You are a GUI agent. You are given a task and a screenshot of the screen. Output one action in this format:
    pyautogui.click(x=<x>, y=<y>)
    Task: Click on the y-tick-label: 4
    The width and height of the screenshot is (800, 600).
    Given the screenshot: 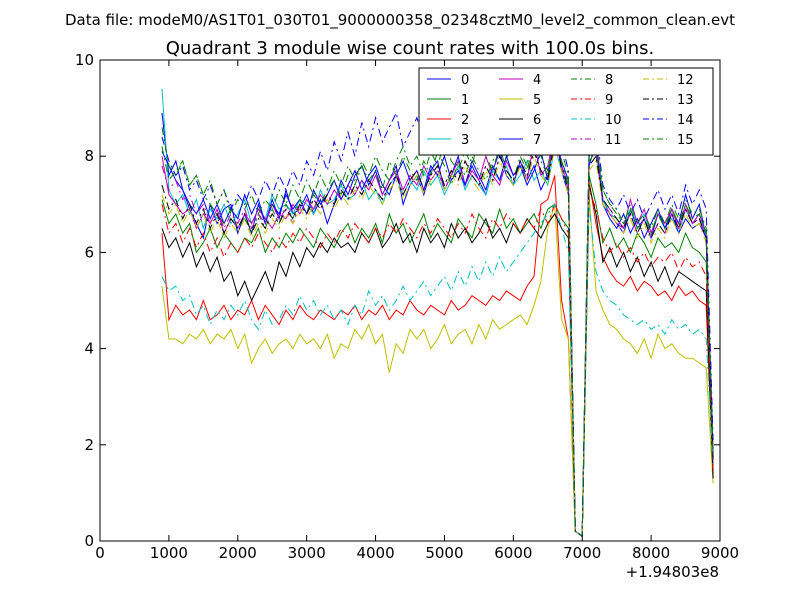 What is the action you would take?
    pyautogui.click(x=89, y=349)
    